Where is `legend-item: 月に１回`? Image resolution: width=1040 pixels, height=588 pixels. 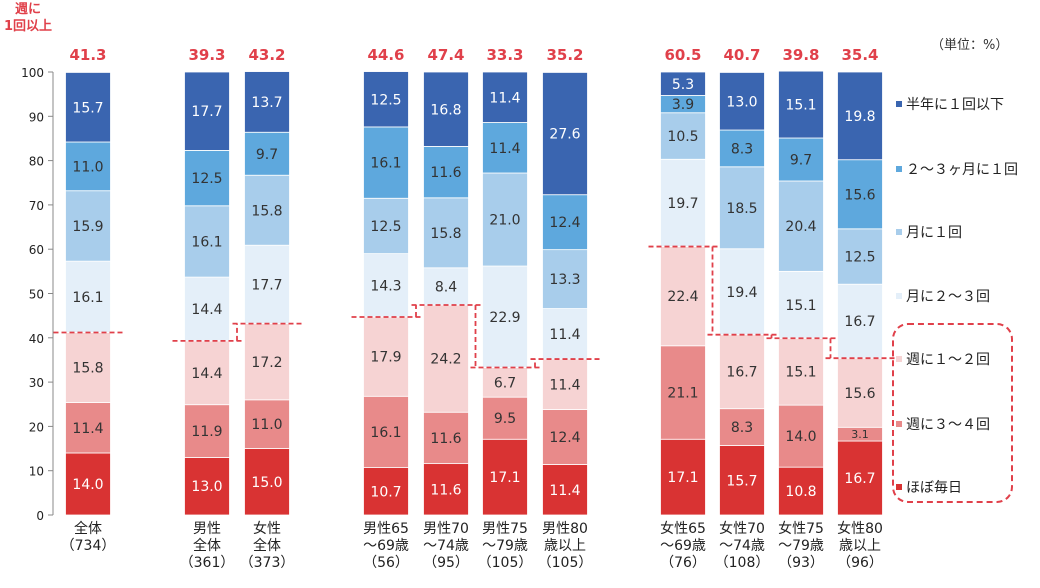
legend-item: 月に１回 is located at coordinates (929, 232).